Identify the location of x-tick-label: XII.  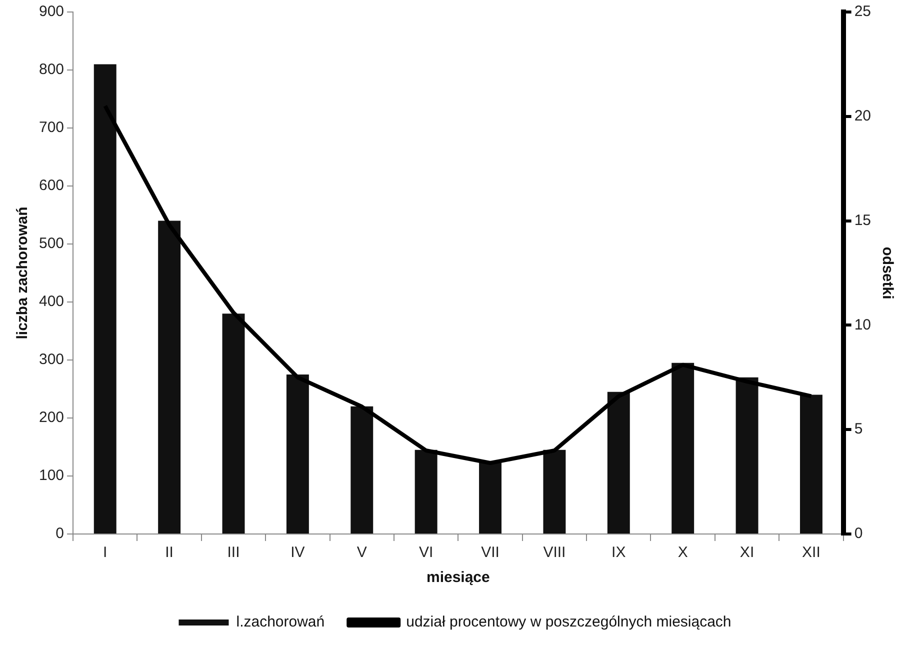
(811, 553).